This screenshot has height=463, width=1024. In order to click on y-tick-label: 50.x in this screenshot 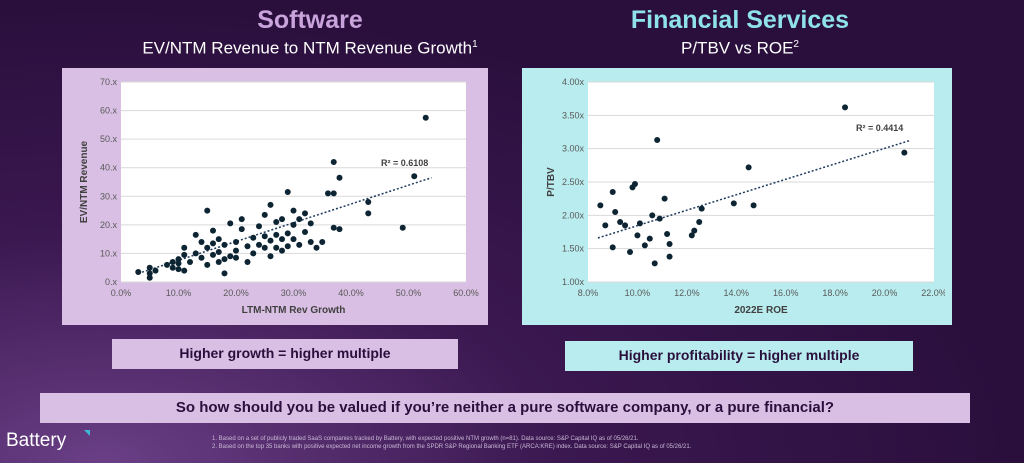, I will do `click(109, 139)`.